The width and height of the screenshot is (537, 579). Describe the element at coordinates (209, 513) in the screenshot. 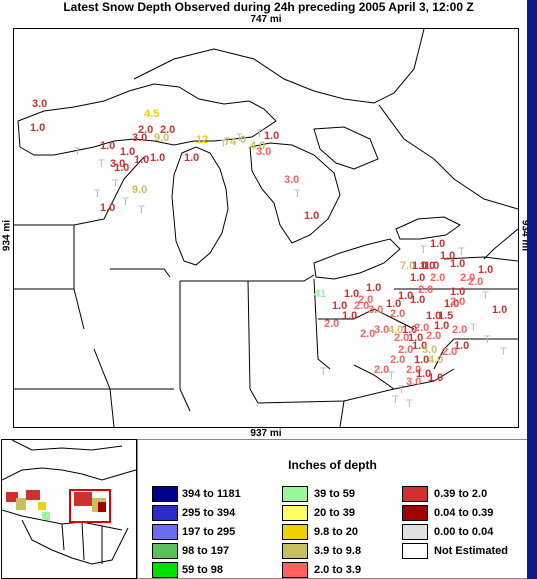

I see `legend-range-label: 295 to 394` at that location.